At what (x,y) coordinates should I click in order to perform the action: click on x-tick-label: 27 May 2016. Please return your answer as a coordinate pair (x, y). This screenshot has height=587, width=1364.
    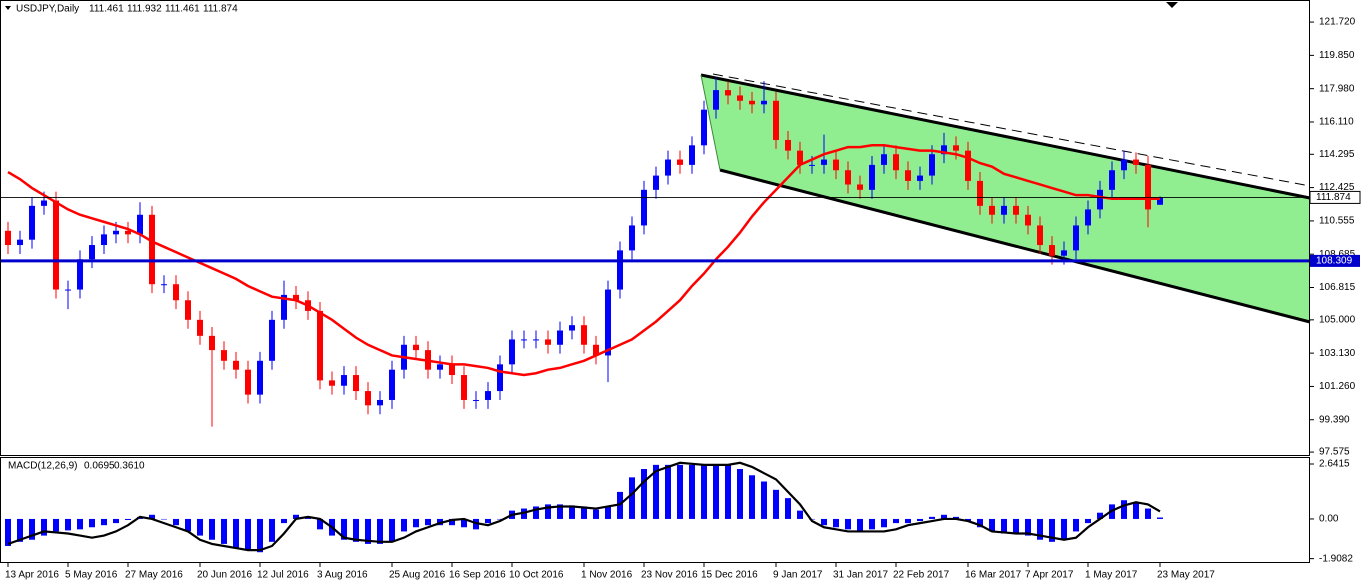
    Looking at the image, I should click on (154, 575).